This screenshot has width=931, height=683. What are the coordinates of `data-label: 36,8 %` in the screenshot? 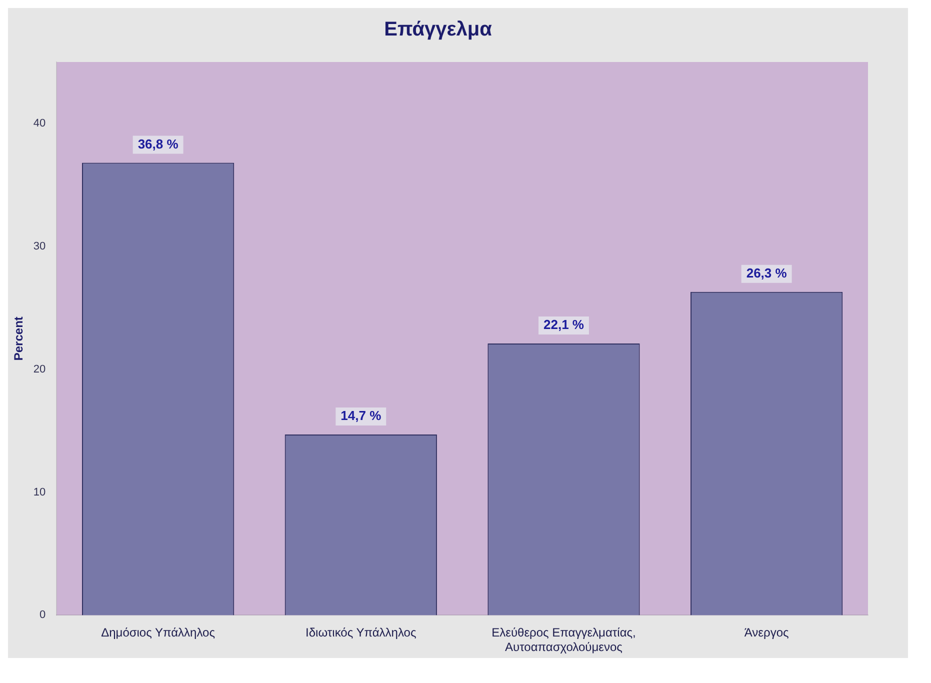 It's located at (158, 144).